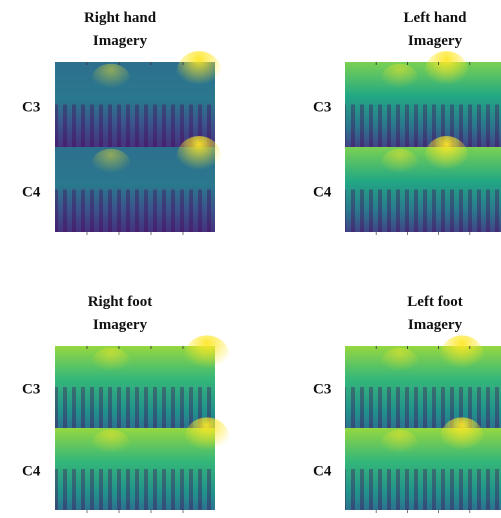 The height and width of the screenshot is (518, 501). Describe the element at coordinates (436, 18) in the screenshot. I see `panel-title: Left hand` at that location.